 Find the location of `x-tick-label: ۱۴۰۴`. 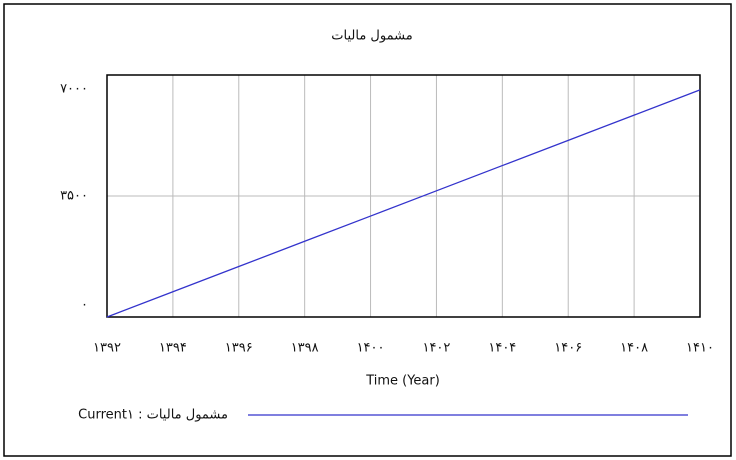

x-tick-label: ۱۴۰۴ is located at coordinates (502, 348).